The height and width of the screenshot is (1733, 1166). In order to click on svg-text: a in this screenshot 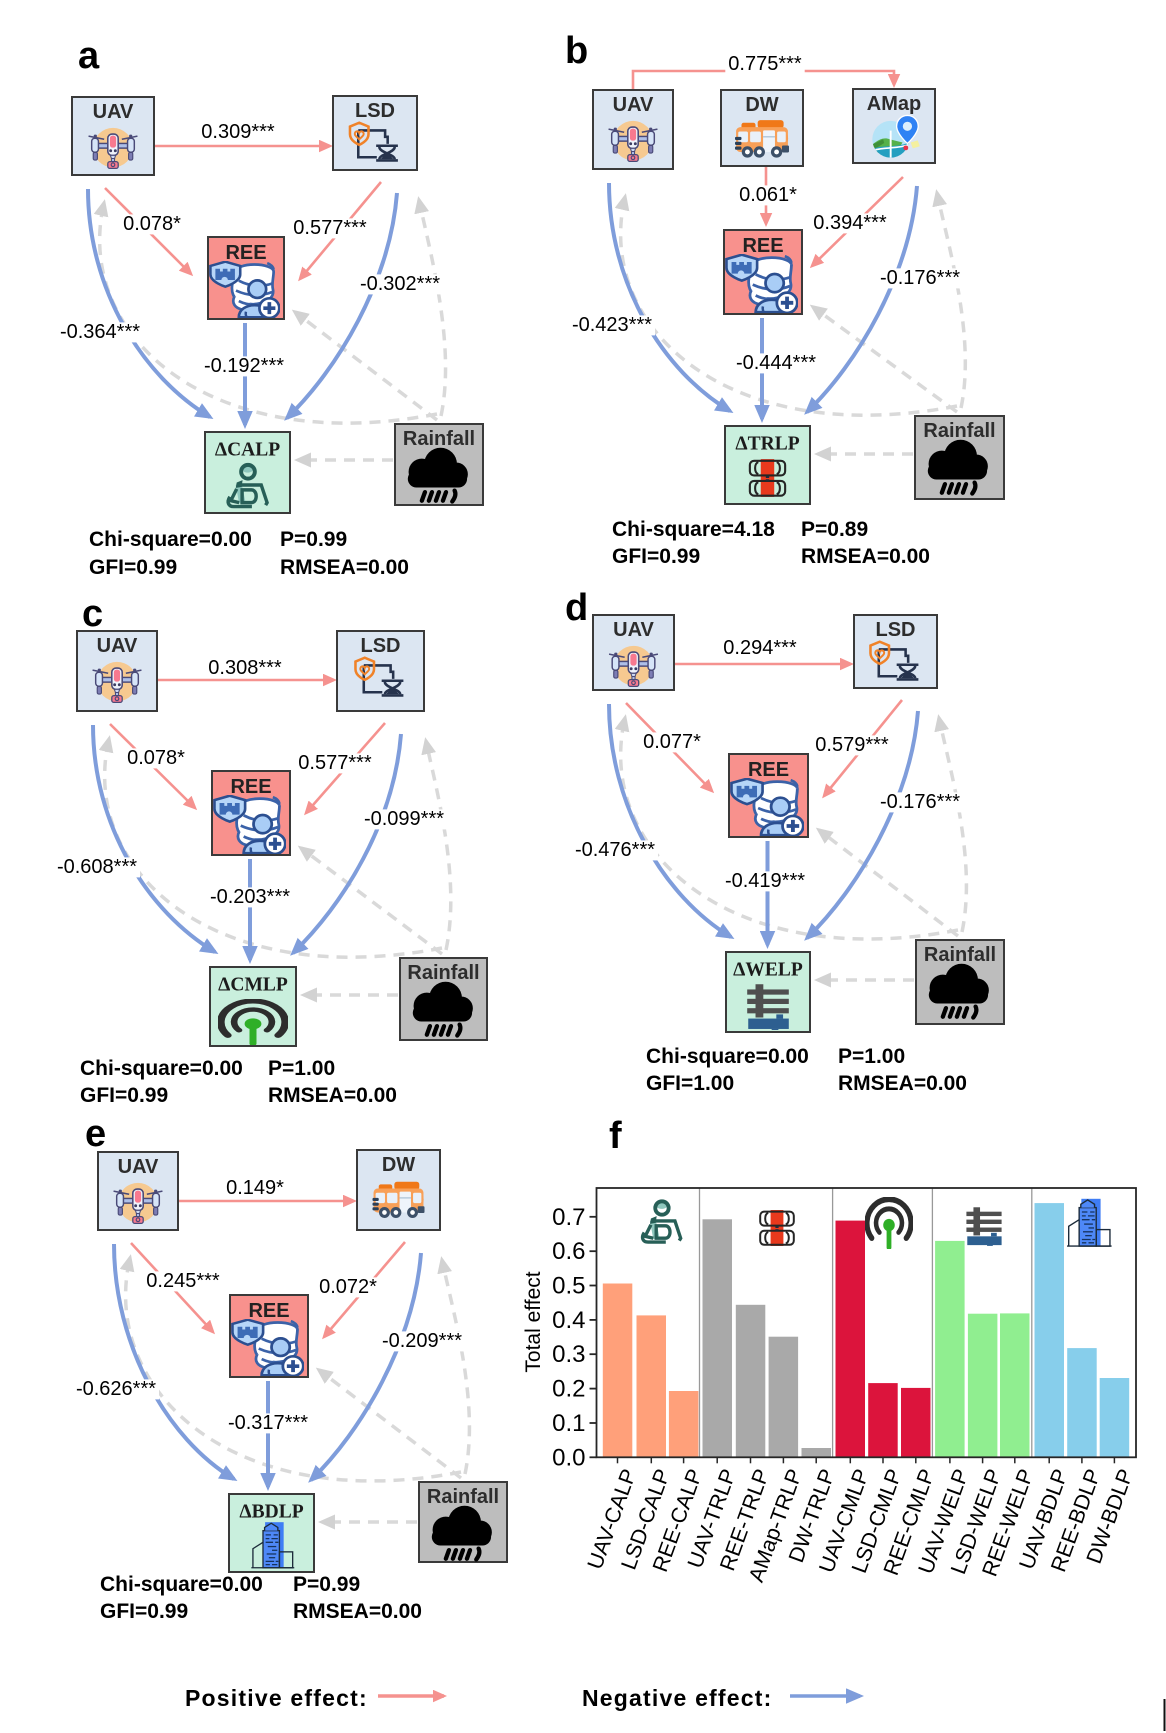, I will do `click(89, 56)`.